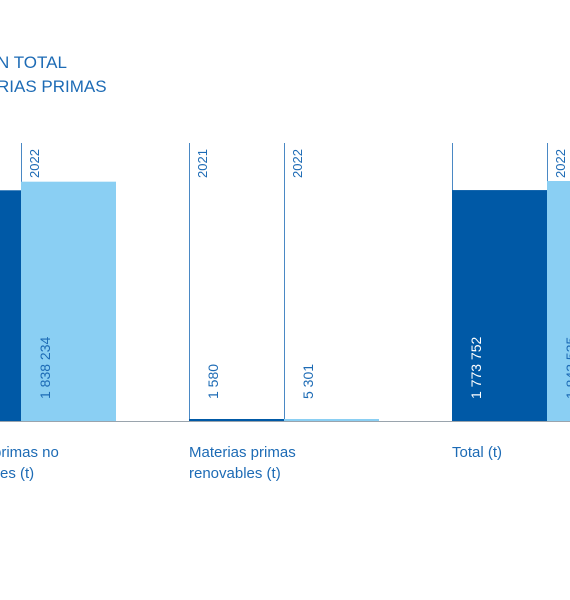  I want to click on category-label-line-2: renovables (t), so click(235, 473).